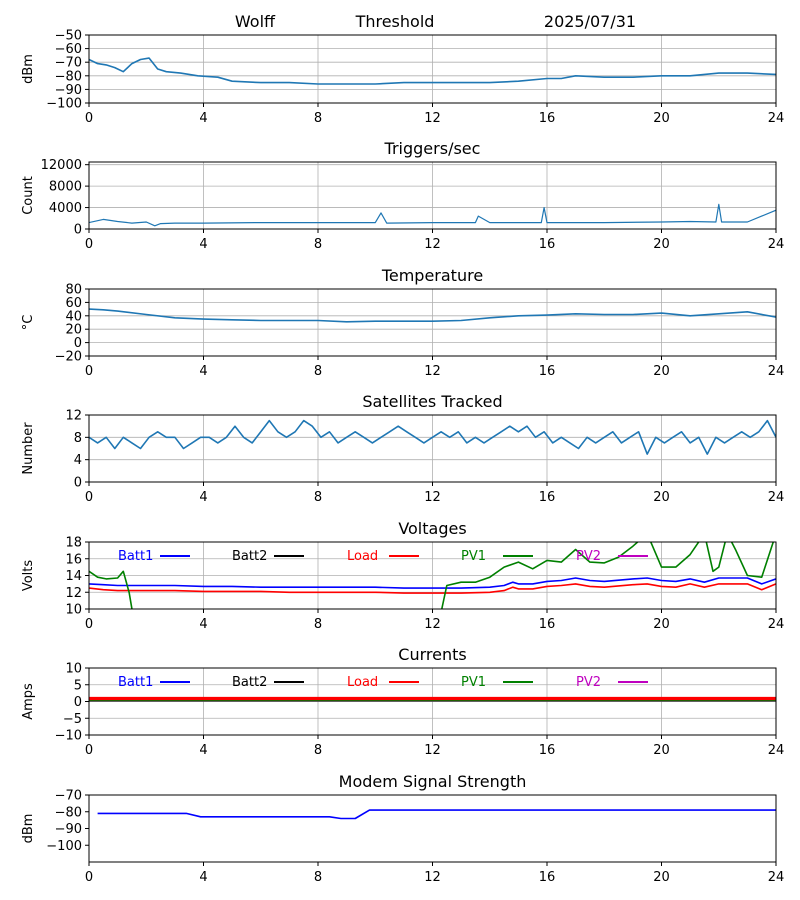 Image resolution: width=800 pixels, height=900 pixels. What do you see at coordinates (255, 21) in the screenshot?
I see `header-station: Wolff` at bounding box center [255, 21].